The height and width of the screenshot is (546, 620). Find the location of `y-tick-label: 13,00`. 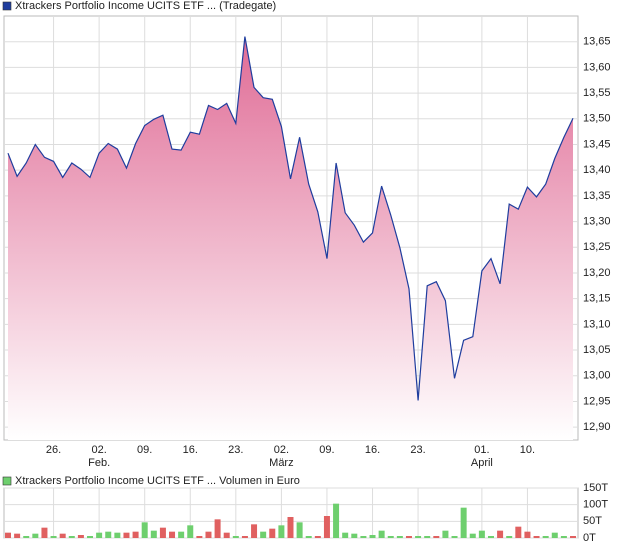

y-tick-label: 13,00 is located at coordinates (597, 376).